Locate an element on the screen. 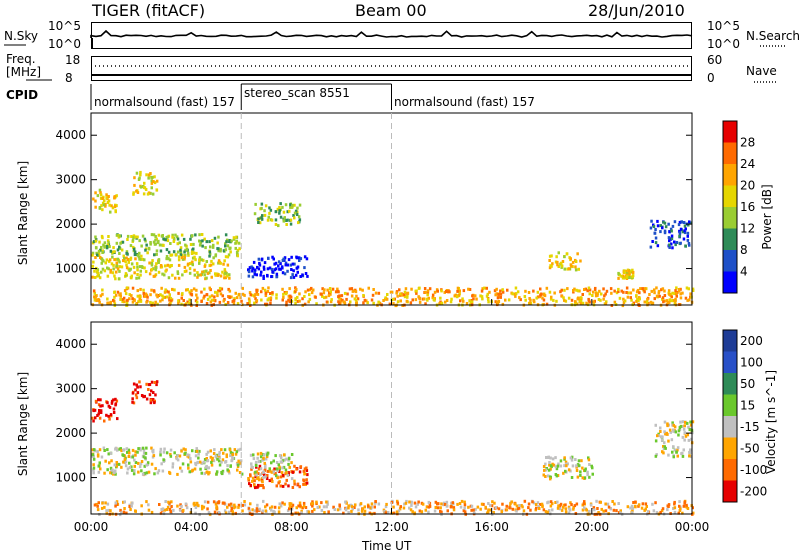  power-colorbar-tick-2: 24 is located at coordinates (747, 164).